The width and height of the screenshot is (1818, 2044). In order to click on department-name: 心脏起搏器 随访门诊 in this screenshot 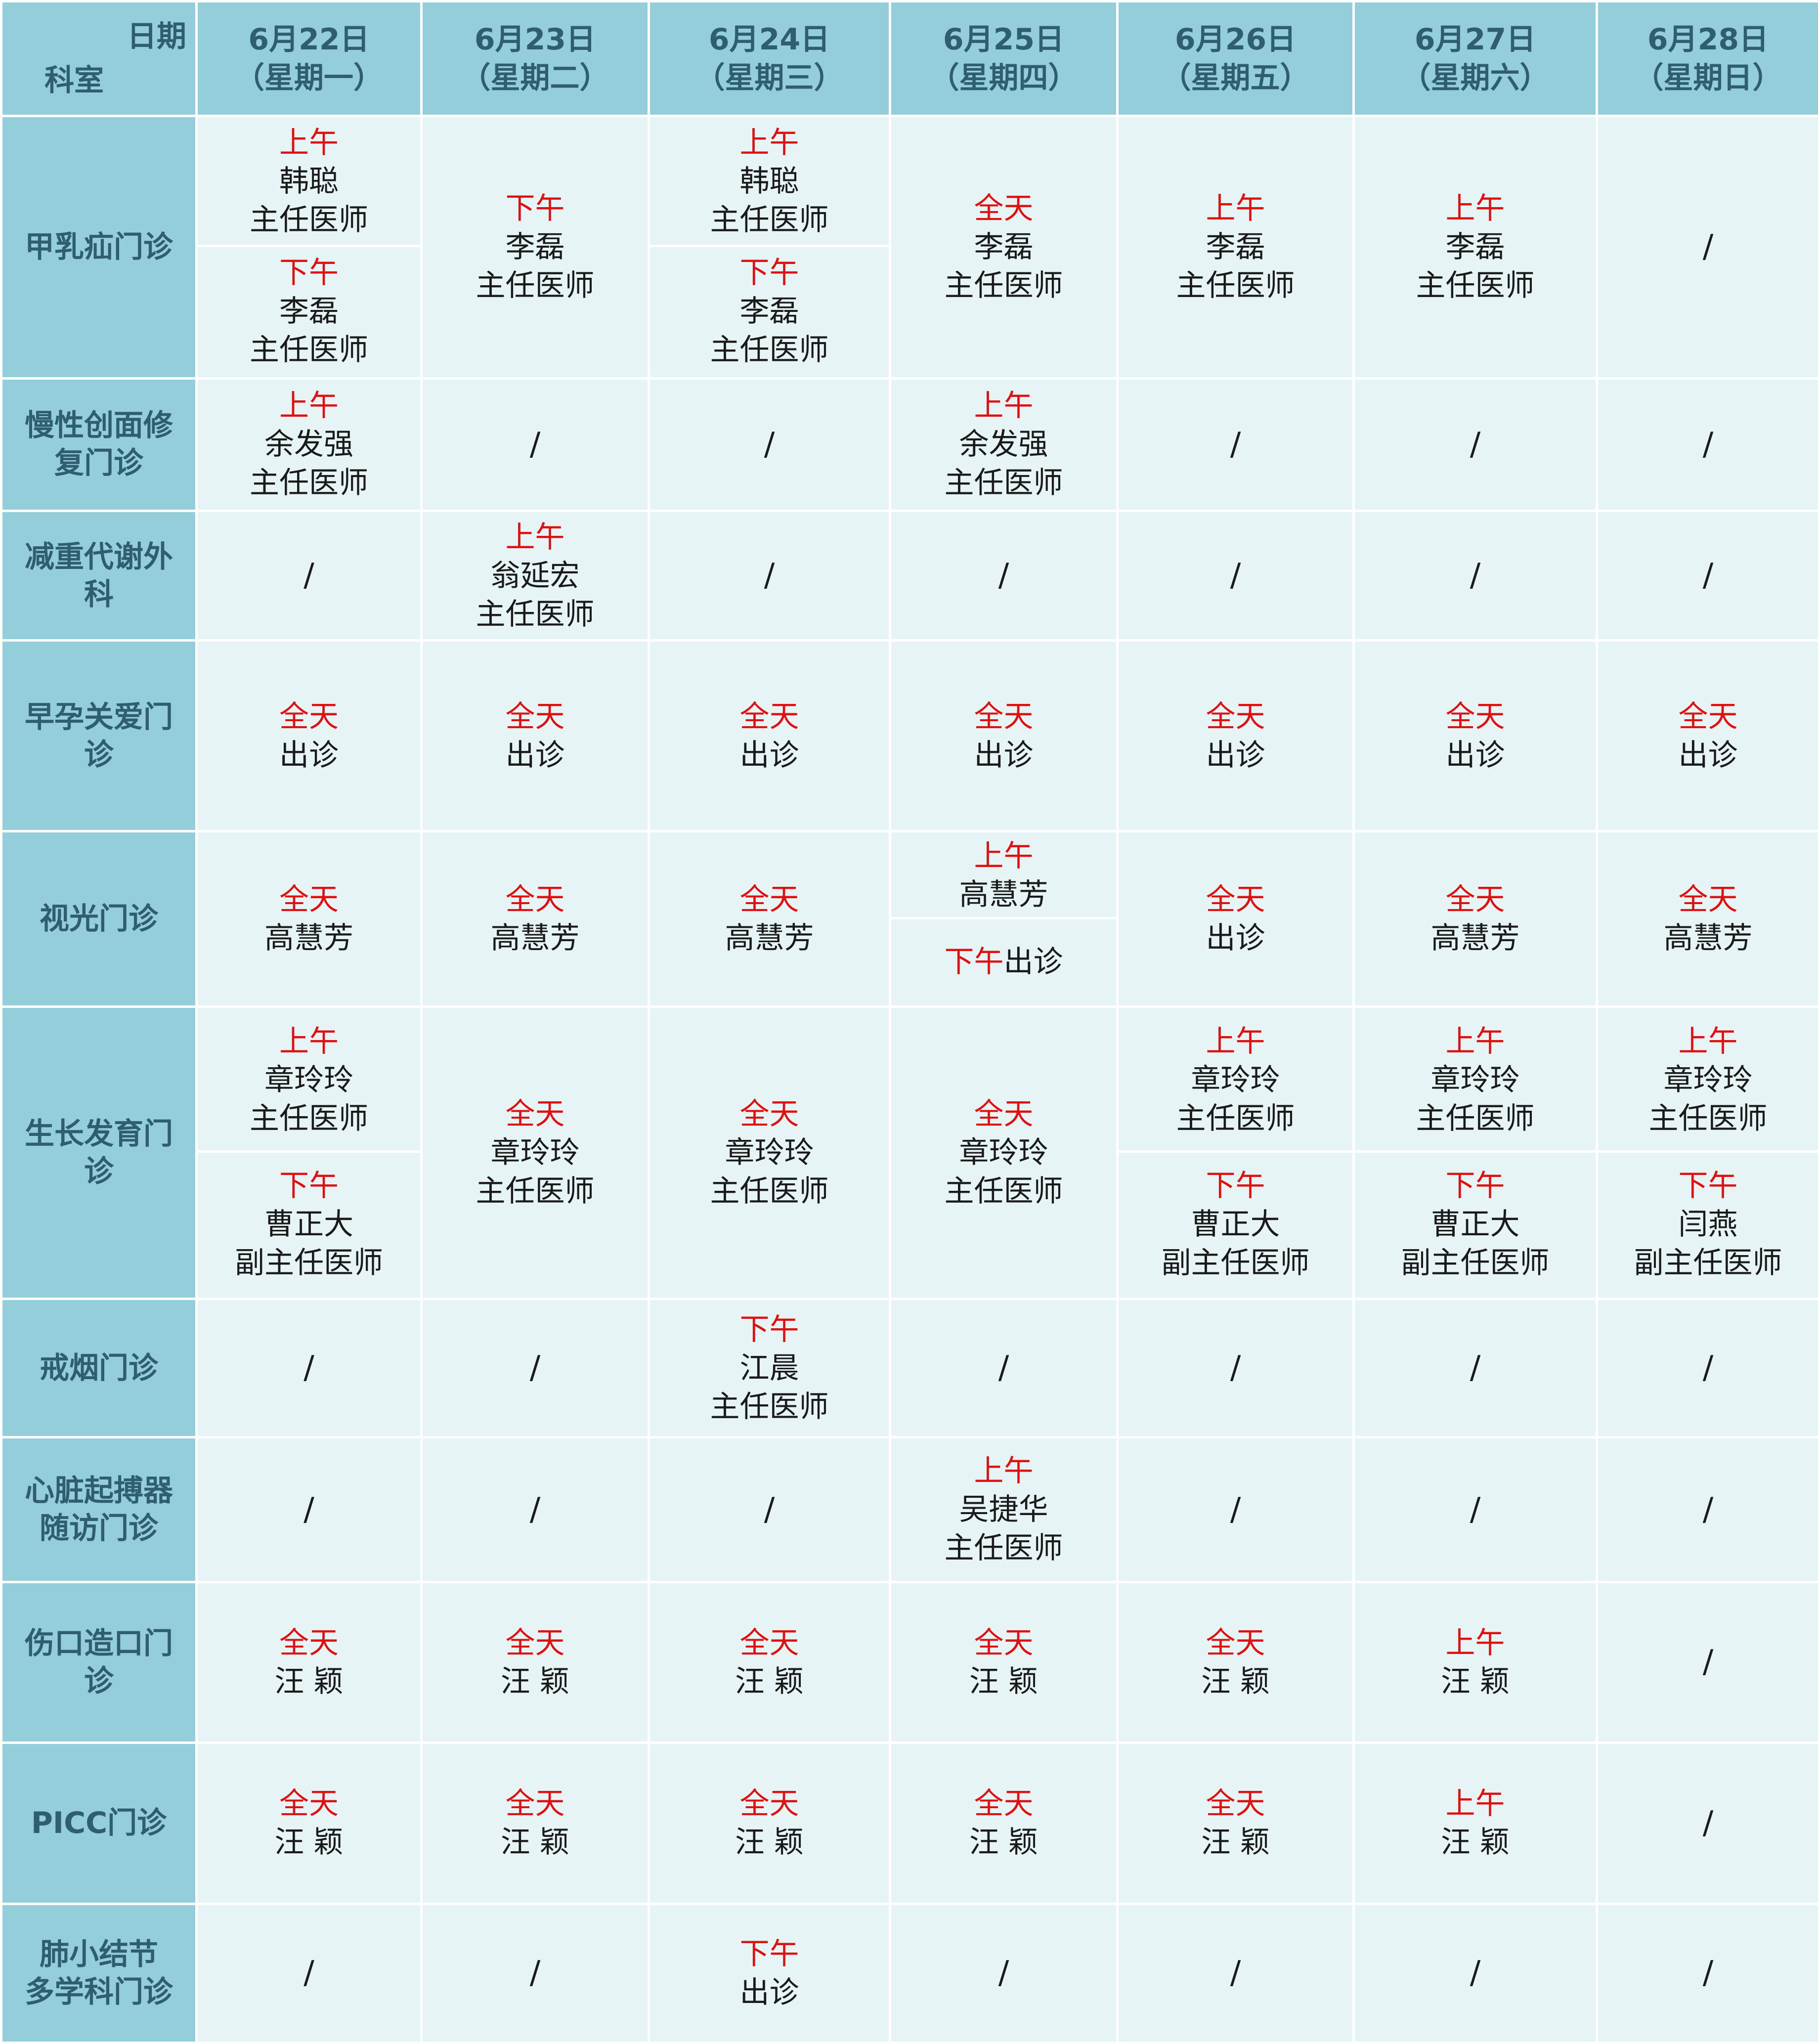, I will do `click(99, 1509)`.